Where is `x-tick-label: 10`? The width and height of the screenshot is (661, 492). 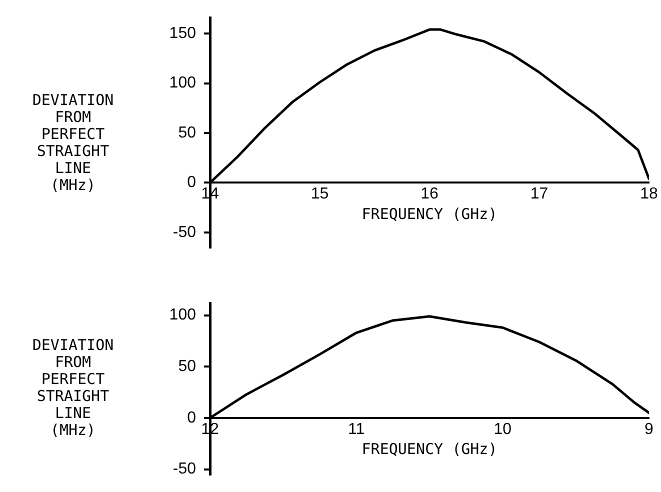
x-tick-label: 10 is located at coordinates (503, 429).